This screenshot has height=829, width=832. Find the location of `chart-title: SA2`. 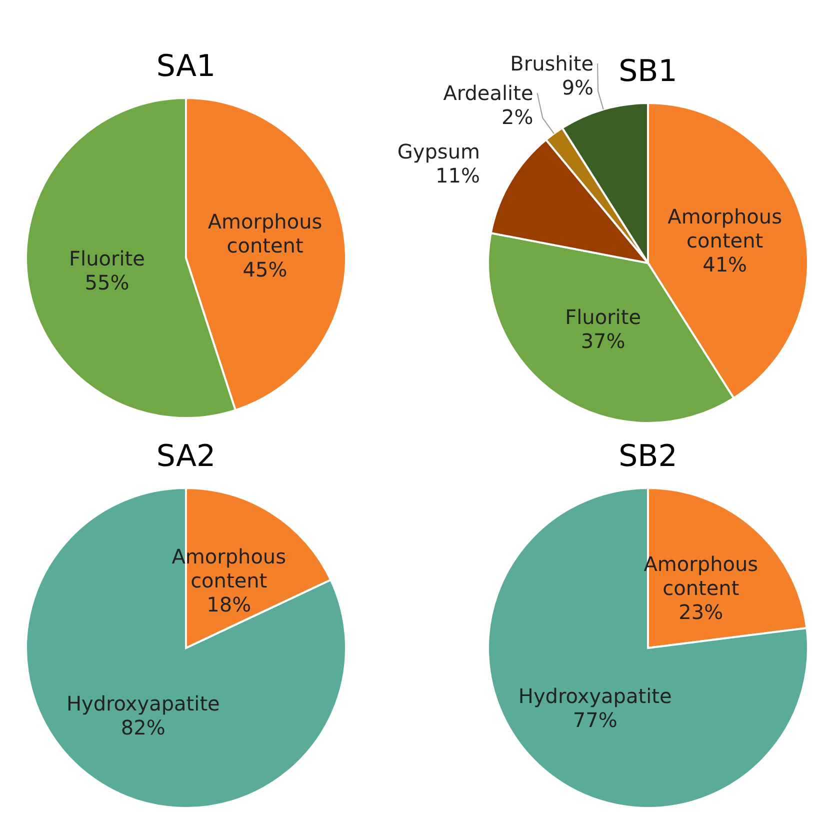

chart-title: SA2 is located at coordinates (186, 456).